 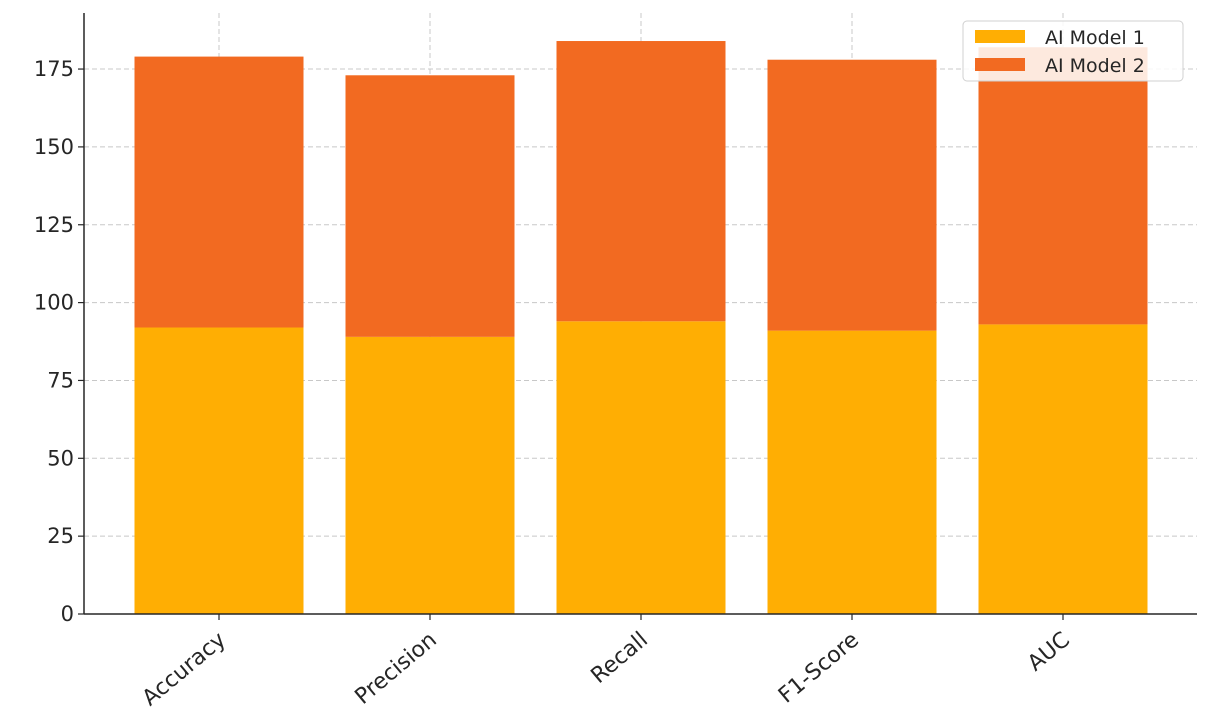 I want to click on legend: AI Model 1 AI Model 2, so click(x=1073, y=51).